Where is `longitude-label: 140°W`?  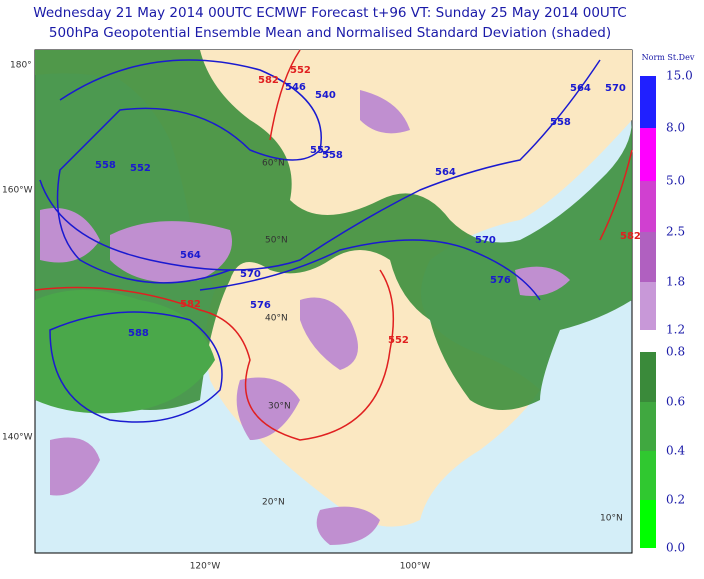
longitude-label: 140°W is located at coordinates (17, 438).